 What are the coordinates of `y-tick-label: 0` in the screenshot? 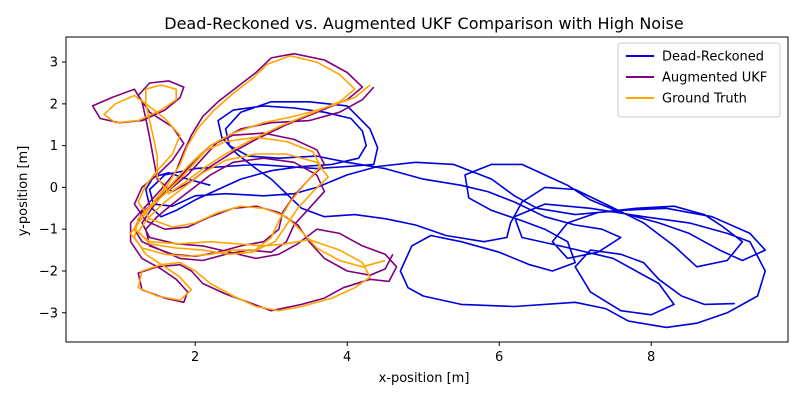 It's located at (54, 188).